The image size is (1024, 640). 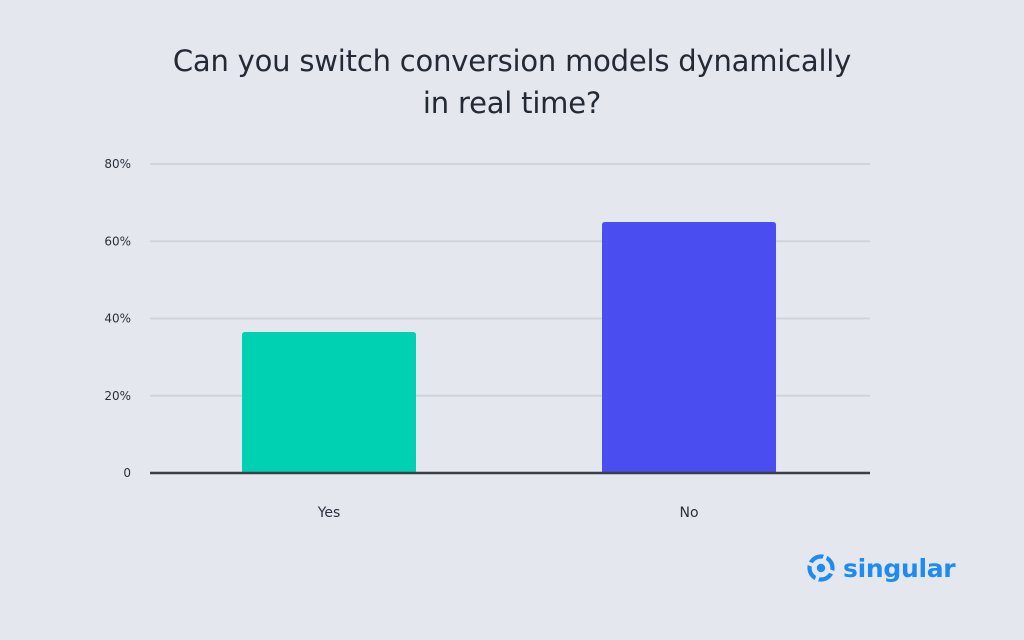 What do you see at coordinates (512, 103) in the screenshot?
I see `chart-title-line-2: in real time?` at bounding box center [512, 103].